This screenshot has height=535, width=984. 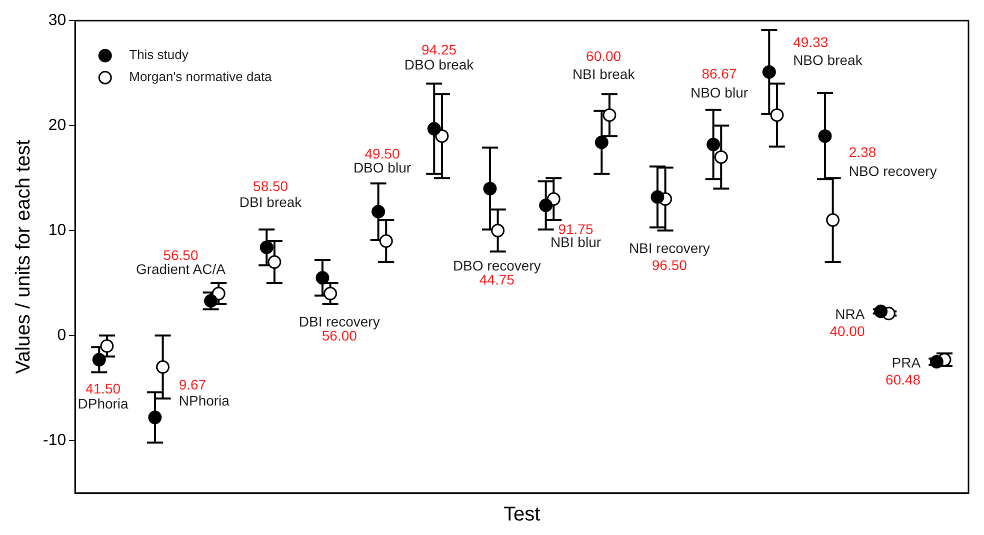 What do you see at coordinates (719, 92) in the screenshot?
I see `annotation: NBO blur` at bounding box center [719, 92].